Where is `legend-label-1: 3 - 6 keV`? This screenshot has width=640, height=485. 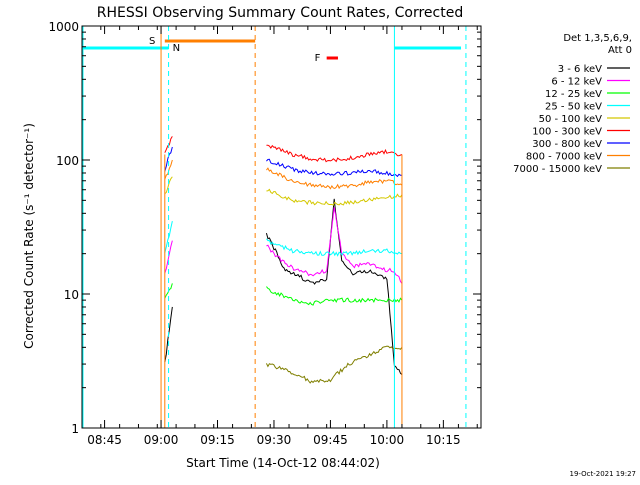
legend-label-1: 3 - 6 keV is located at coordinates (580, 69).